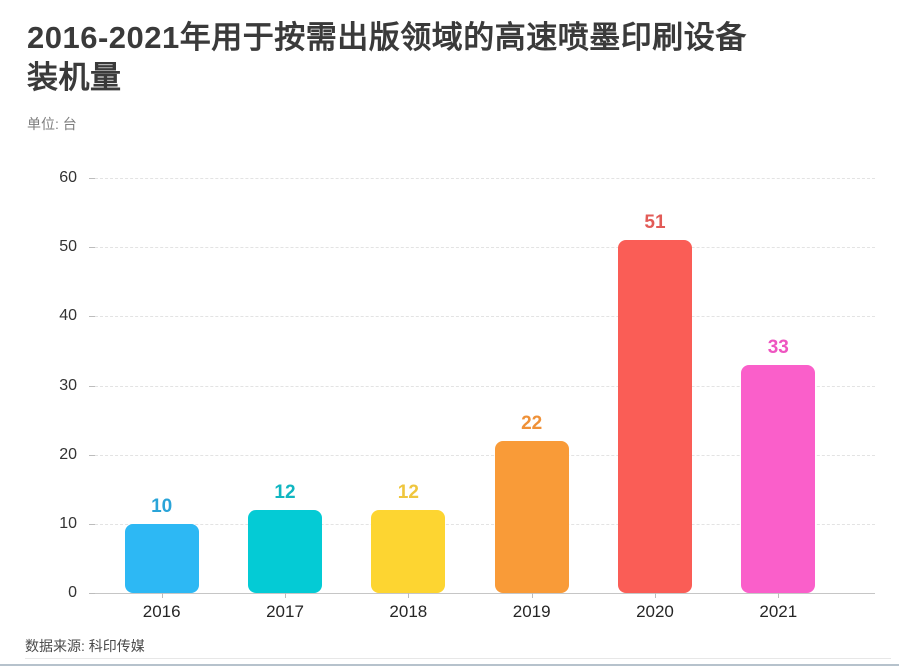  I want to click on y-axis-label-20: 20, so click(68, 454).